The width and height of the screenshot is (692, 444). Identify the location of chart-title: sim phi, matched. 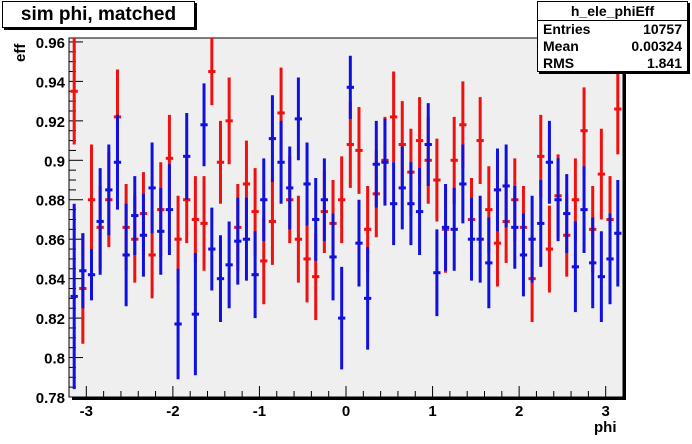
(98, 14).